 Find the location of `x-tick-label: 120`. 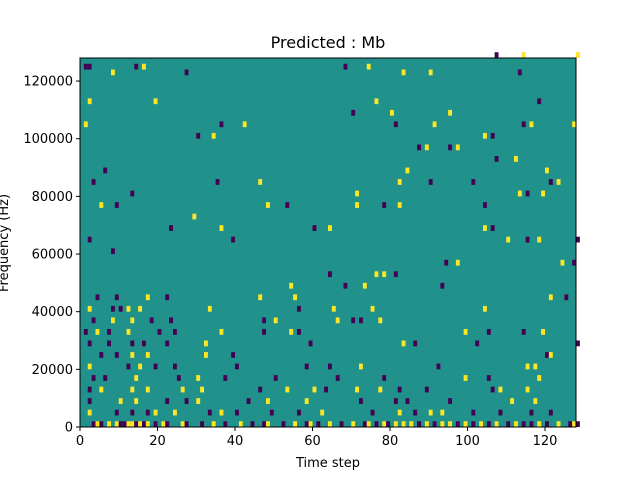

x-tick-label: 120 is located at coordinates (545, 441).